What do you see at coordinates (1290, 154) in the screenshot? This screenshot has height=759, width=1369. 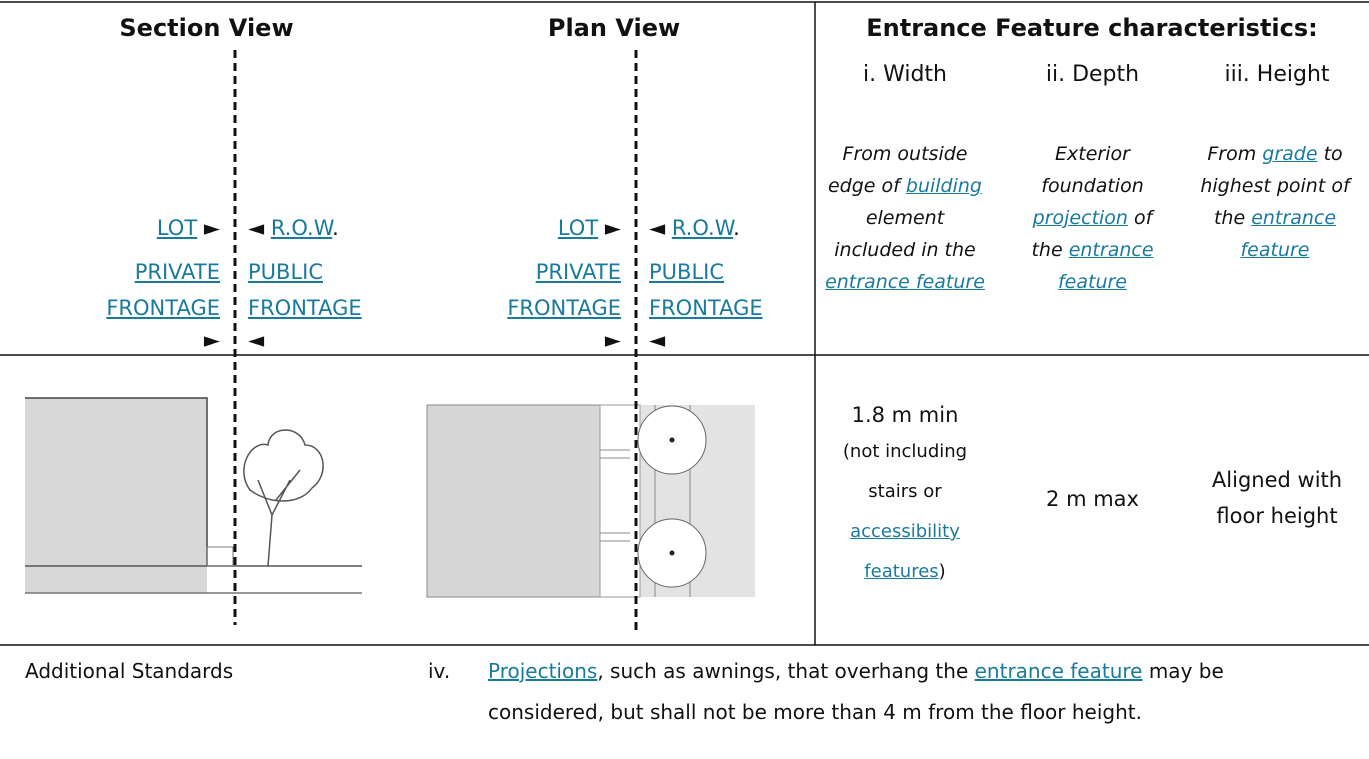 I see `link: grade` at bounding box center [1290, 154].